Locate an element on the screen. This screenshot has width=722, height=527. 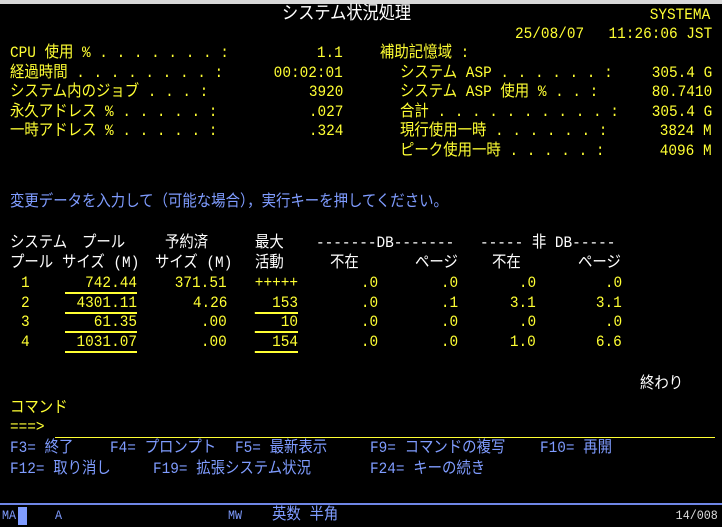
field-label: 一時アドレス % . . . . . : is located at coordinates (114, 131).